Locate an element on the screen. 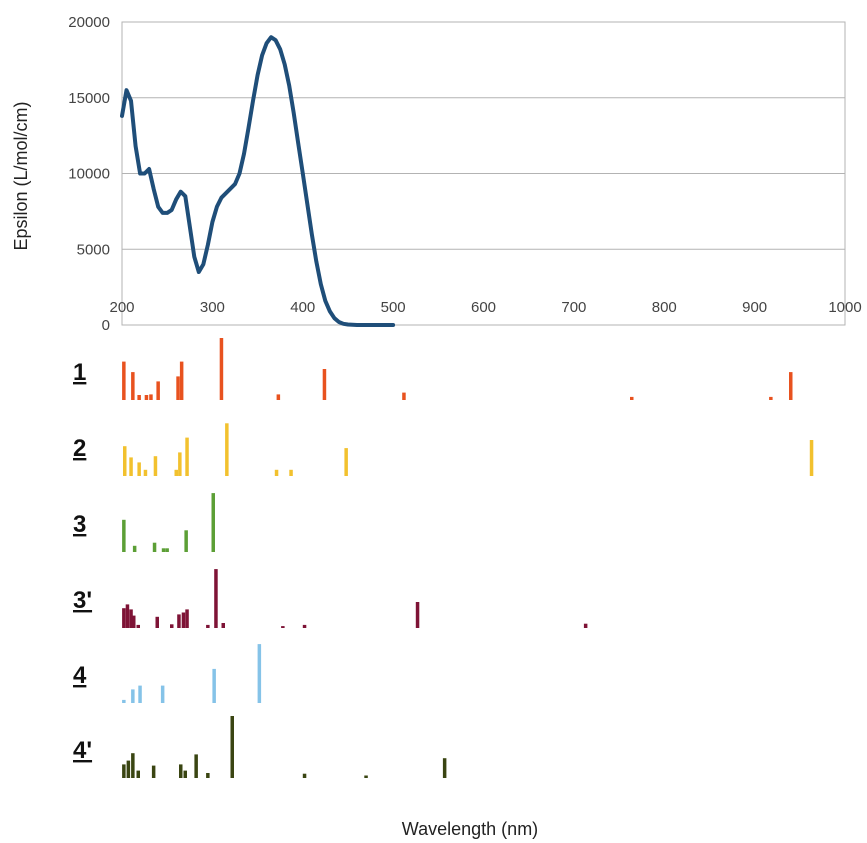 This screenshot has width=867, height=843. x-tick-label: 900 is located at coordinates (754, 307).